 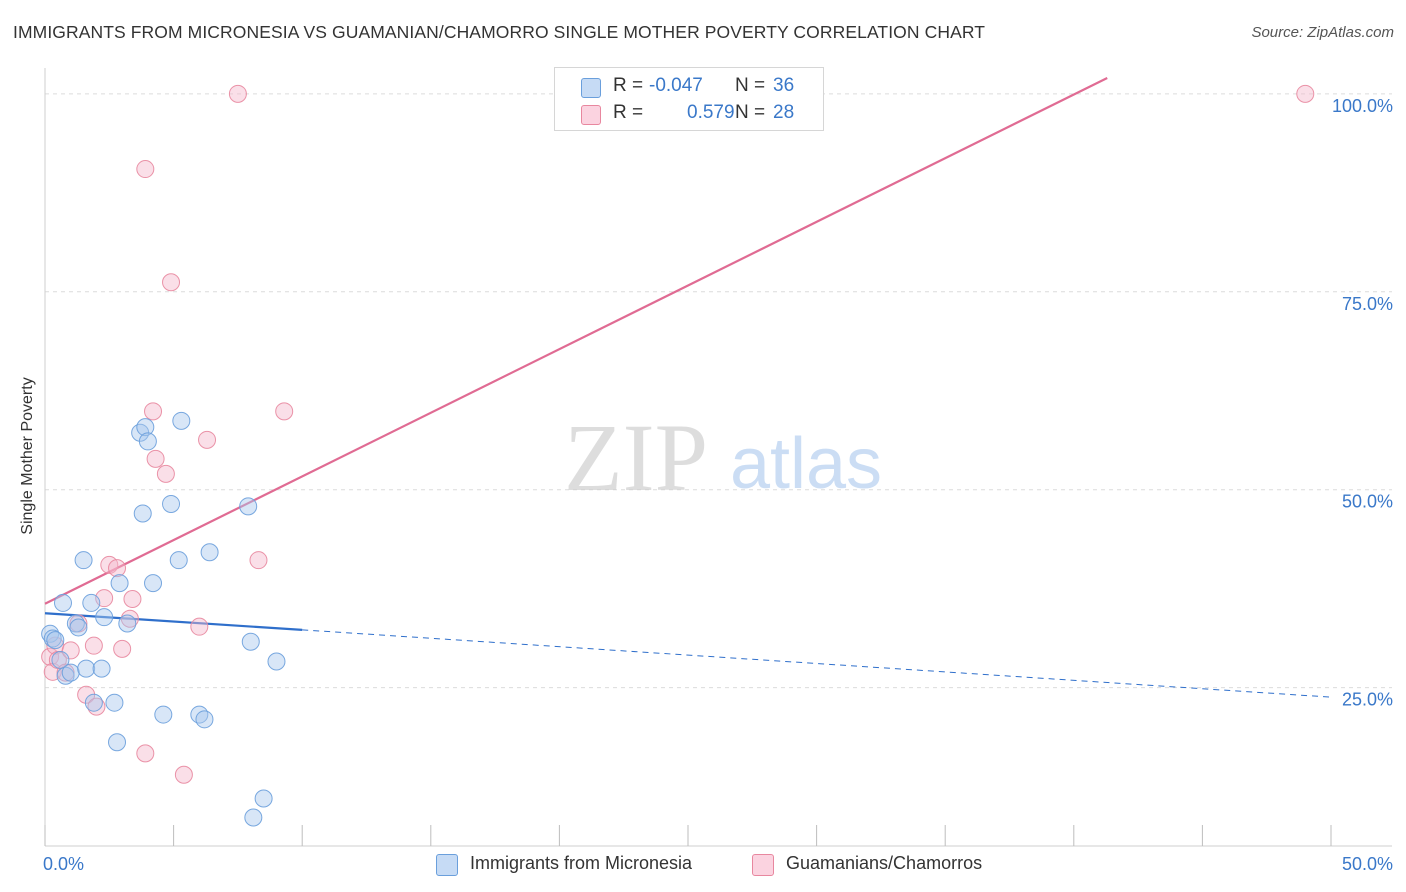 What do you see at coordinates (1367, 304) in the screenshot?
I see `y-tick-label: 75.0%` at bounding box center [1367, 304].